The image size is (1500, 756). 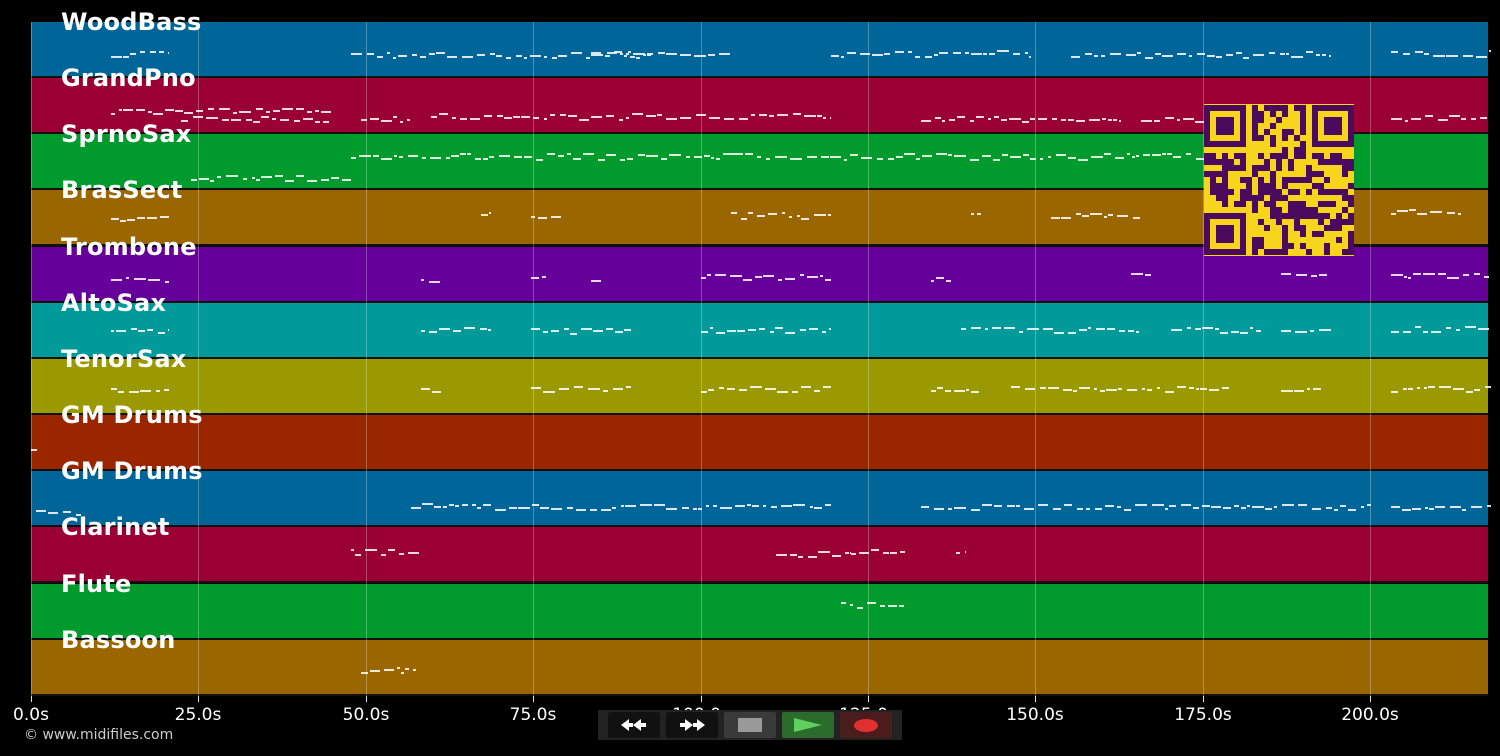 I want to click on rewind-button, so click(x=634, y=725).